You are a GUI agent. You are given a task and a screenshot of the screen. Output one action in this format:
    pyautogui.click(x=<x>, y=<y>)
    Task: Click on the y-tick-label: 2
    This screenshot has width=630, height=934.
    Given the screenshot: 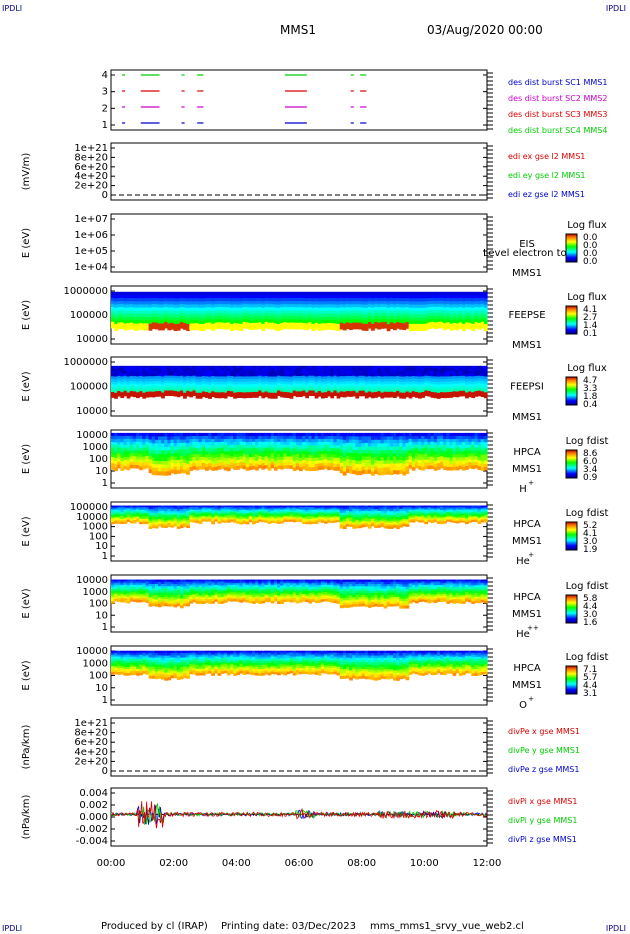 What is the action you would take?
    pyautogui.click(x=105, y=108)
    